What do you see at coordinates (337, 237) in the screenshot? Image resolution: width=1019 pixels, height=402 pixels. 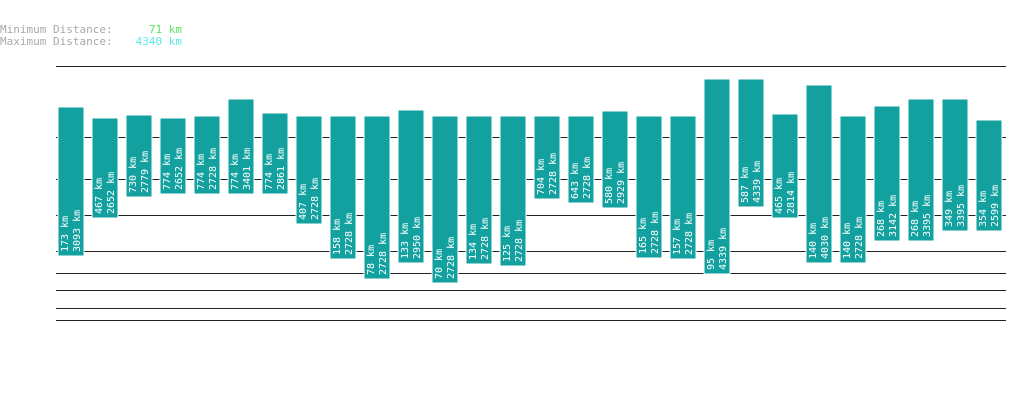 I see `min-distance-label-9: 158 km` at bounding box center [337, 237].